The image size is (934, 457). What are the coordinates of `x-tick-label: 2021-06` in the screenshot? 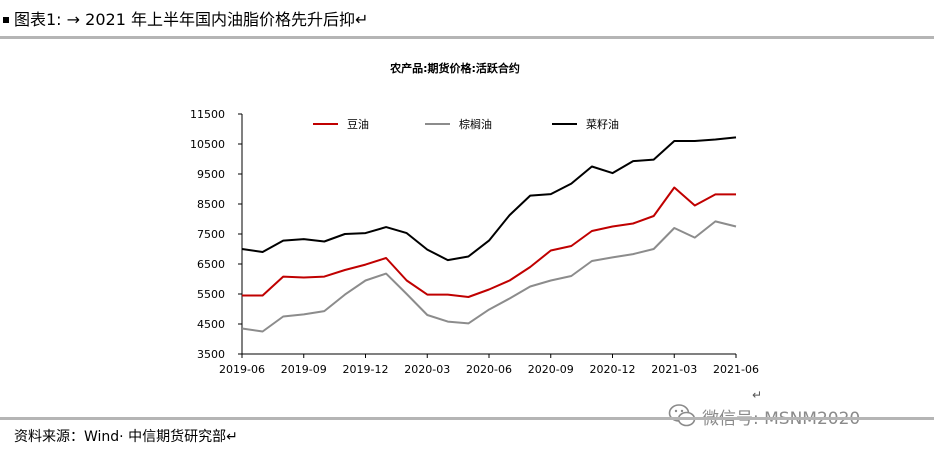 It's located at (736, 369).